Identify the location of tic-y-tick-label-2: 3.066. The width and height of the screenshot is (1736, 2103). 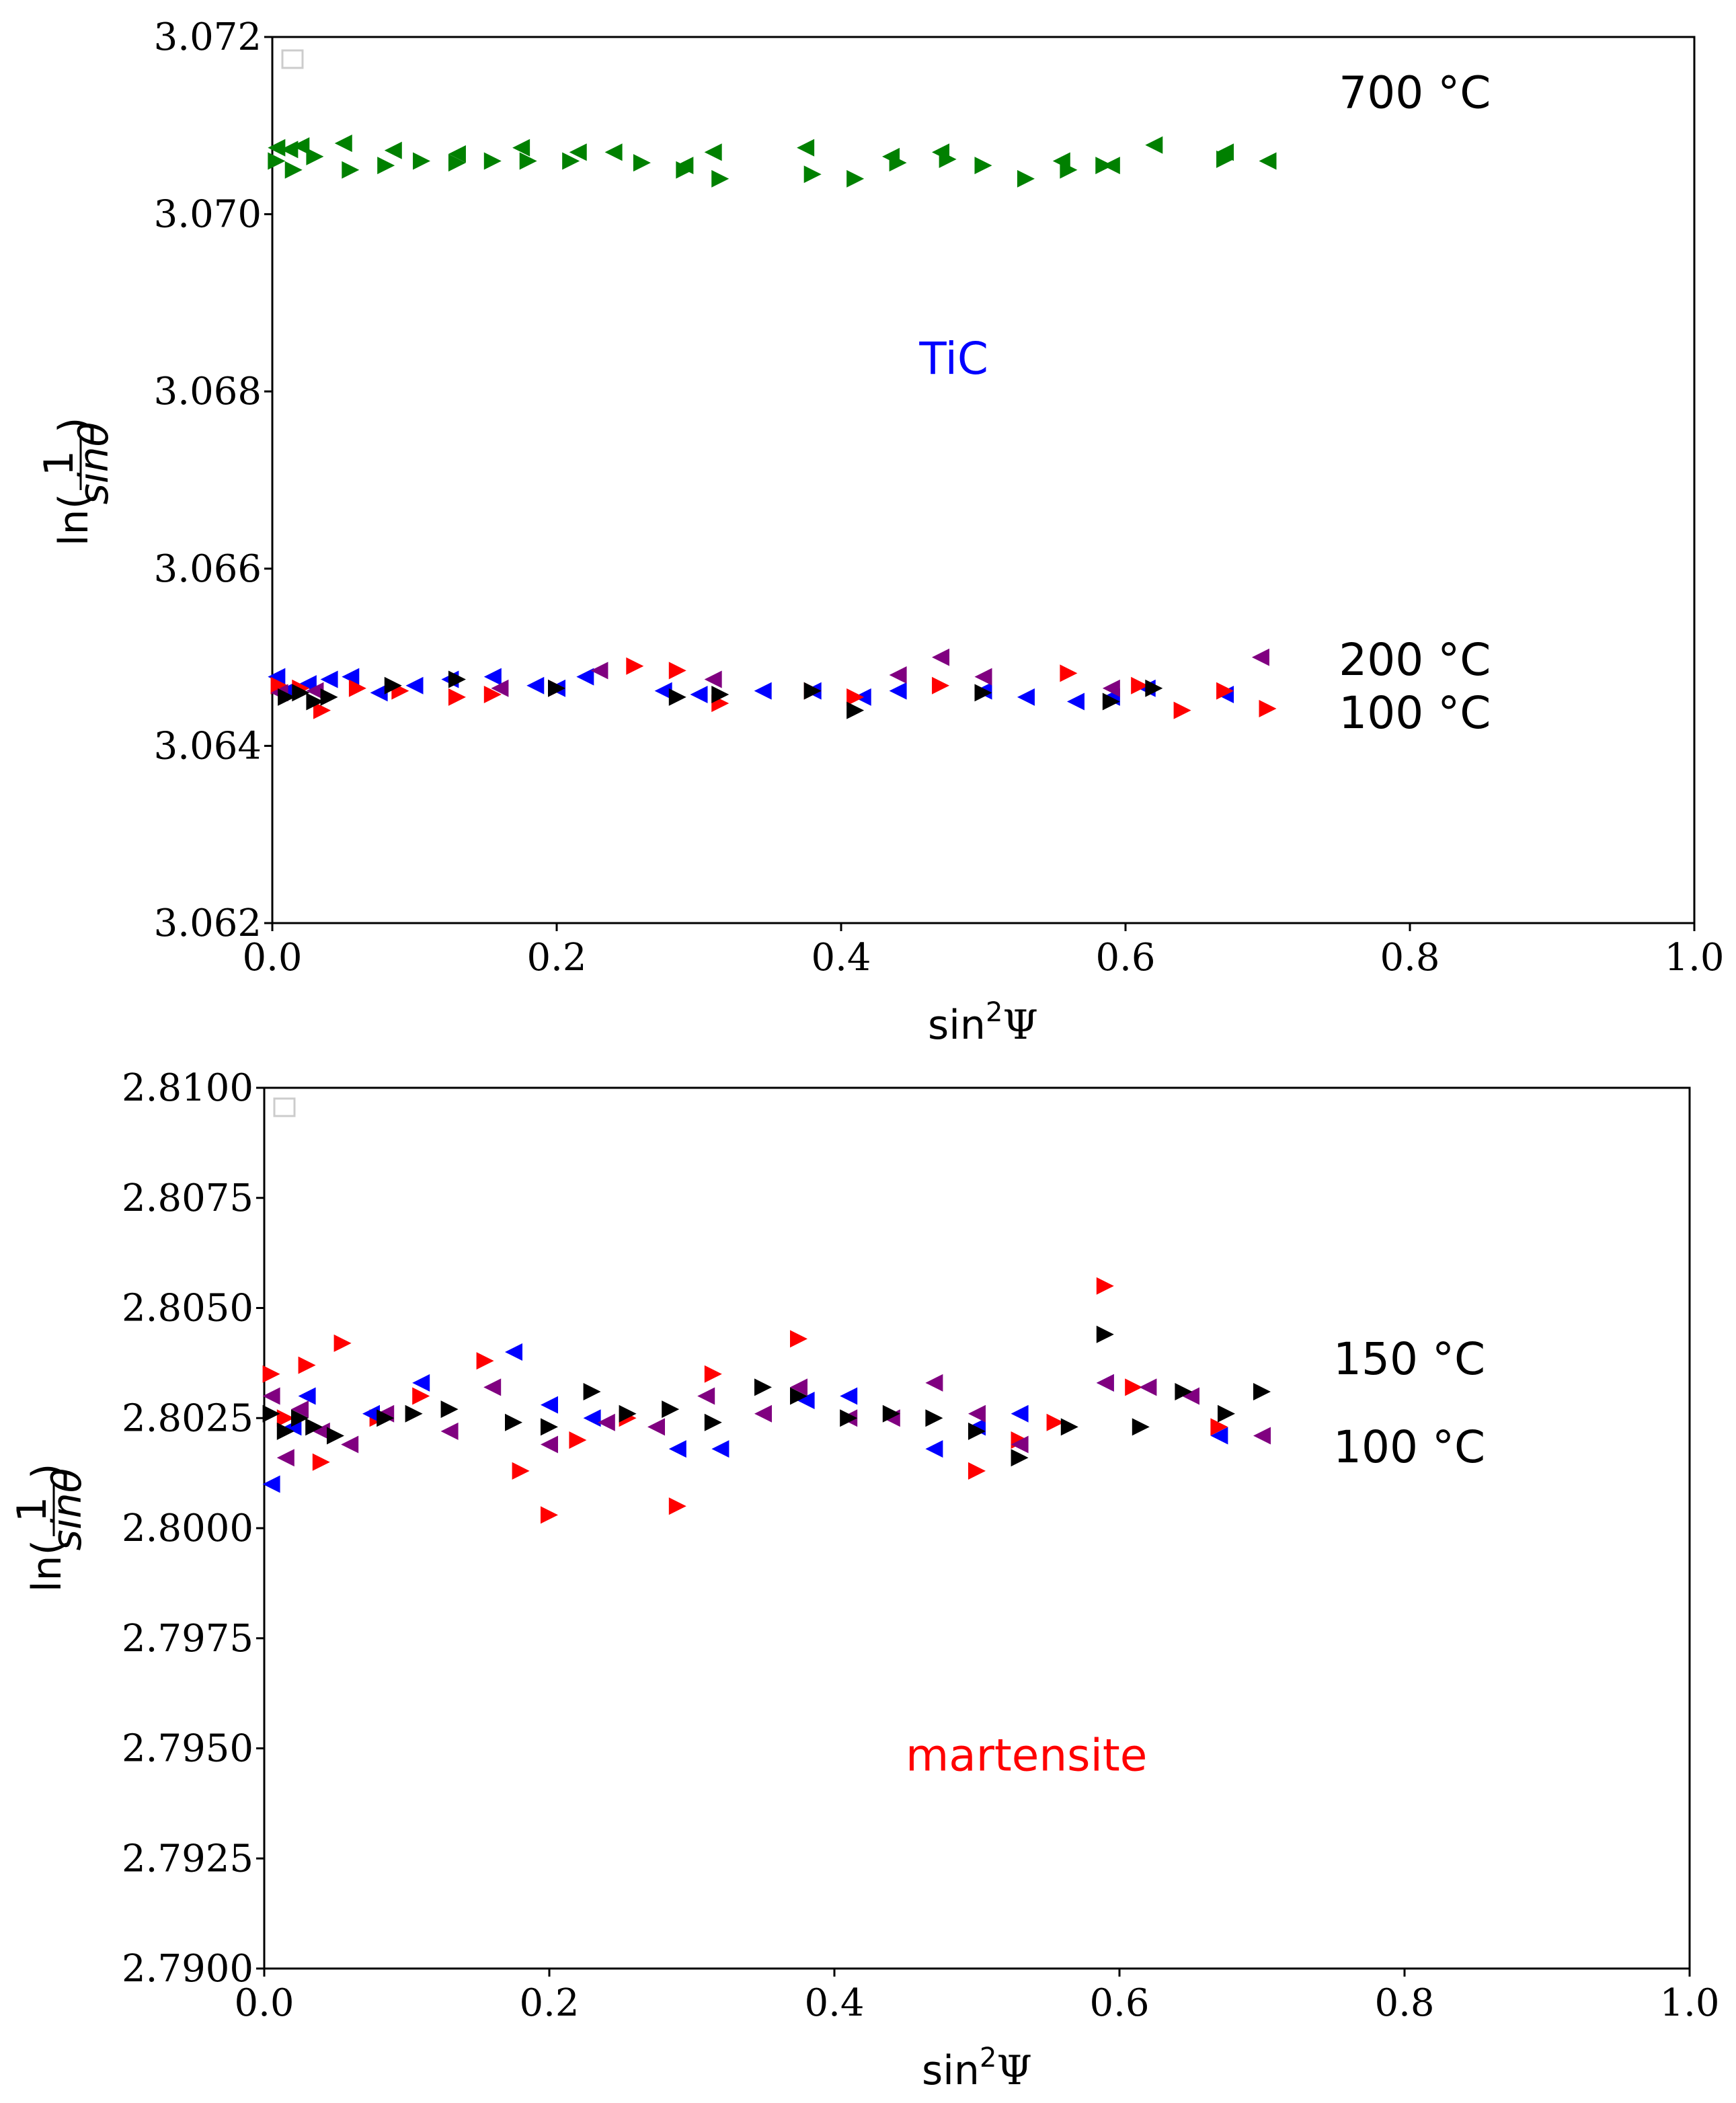
(208, 569).